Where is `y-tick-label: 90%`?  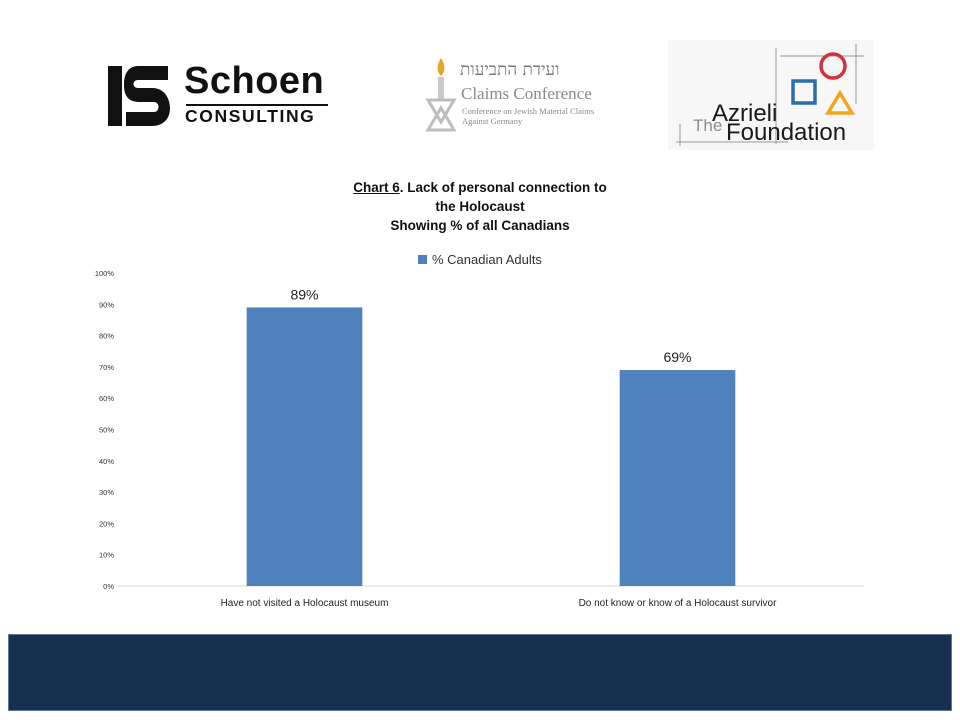 y-tick-label: 90% is located at coordinates (106, 304).